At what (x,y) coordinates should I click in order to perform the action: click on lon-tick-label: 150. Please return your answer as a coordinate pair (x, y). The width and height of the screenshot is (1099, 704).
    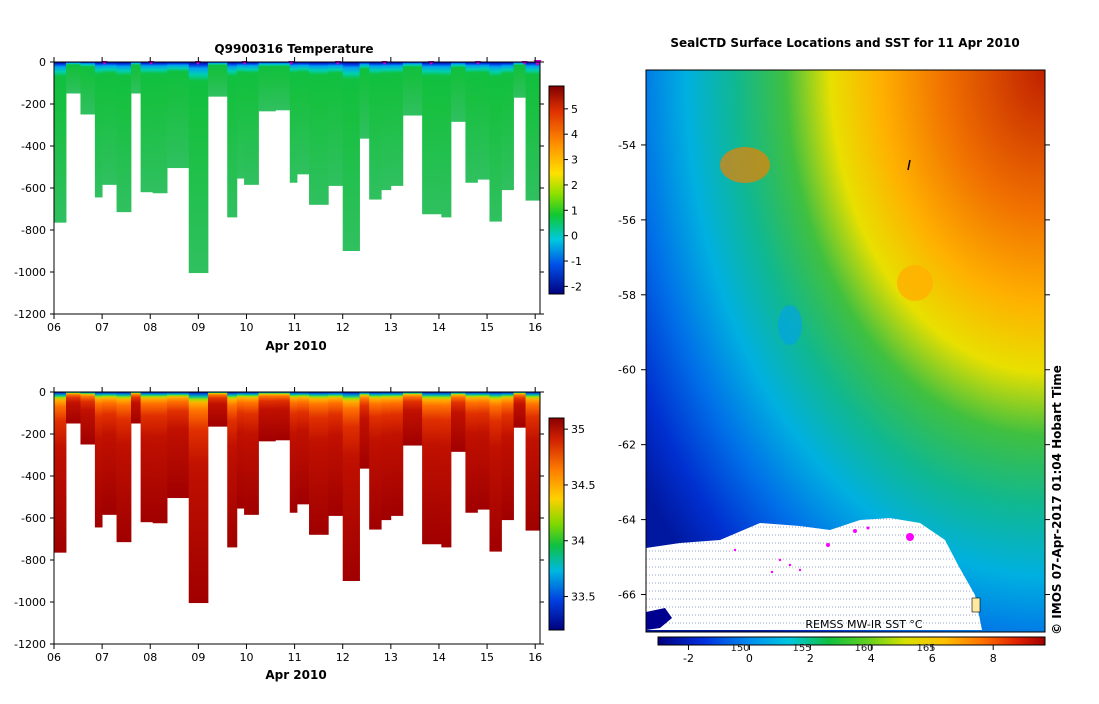
    Looking at the image, I should click on (739, 648).